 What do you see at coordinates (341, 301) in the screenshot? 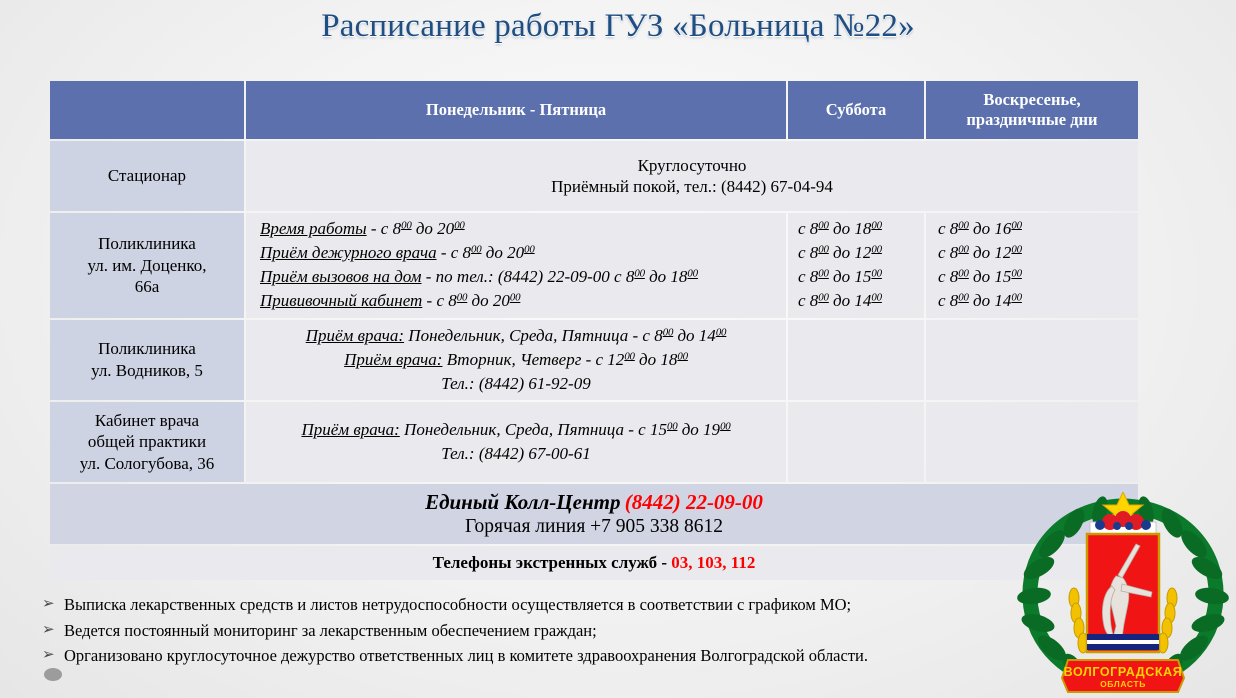
I see `line-title: Прививочный кабинет` at bounding box center [341, 301].